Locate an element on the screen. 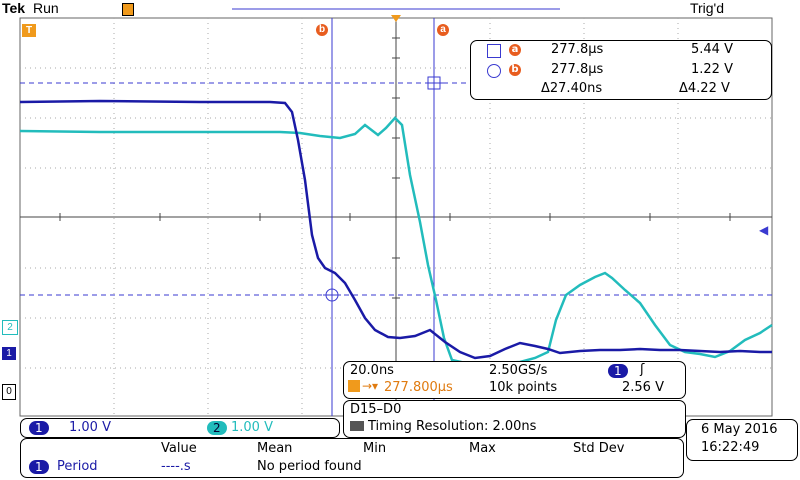 Image resolution: width=800 pixels, height=480 pixels. cursor-a-time: 277.8µs is located at coordinates (577, 49).